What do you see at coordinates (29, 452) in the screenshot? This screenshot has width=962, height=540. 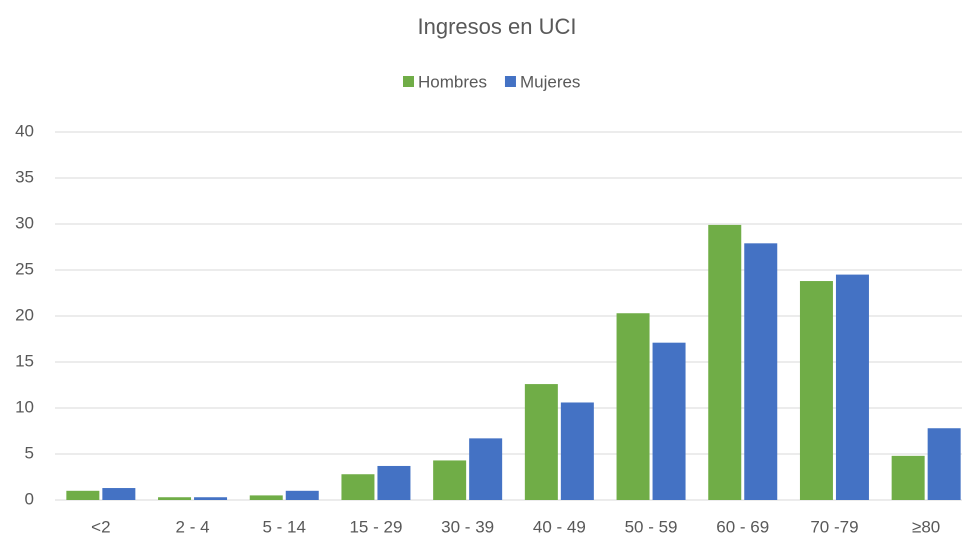 I see `y-tick-label: 5` at bounding box center [29, 452].